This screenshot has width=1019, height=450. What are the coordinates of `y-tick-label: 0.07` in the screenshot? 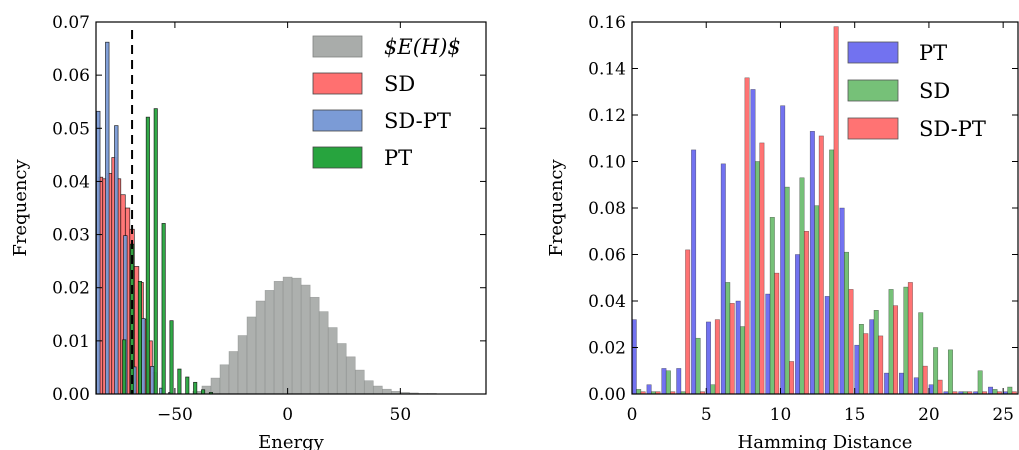 It's located at (71, 23).